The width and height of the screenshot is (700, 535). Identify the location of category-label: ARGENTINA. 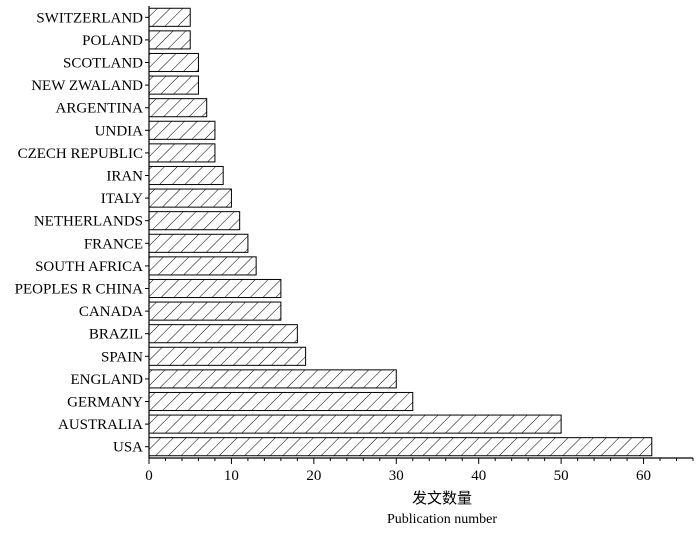
(100, 109).